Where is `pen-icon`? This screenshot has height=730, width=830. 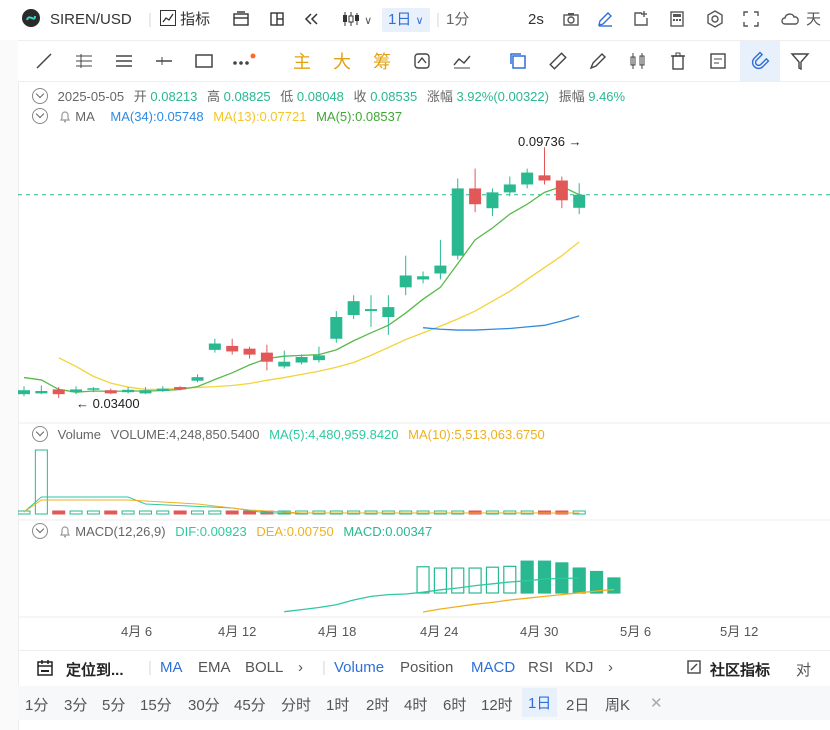
pen-icon is located at coordinates (605, 20).